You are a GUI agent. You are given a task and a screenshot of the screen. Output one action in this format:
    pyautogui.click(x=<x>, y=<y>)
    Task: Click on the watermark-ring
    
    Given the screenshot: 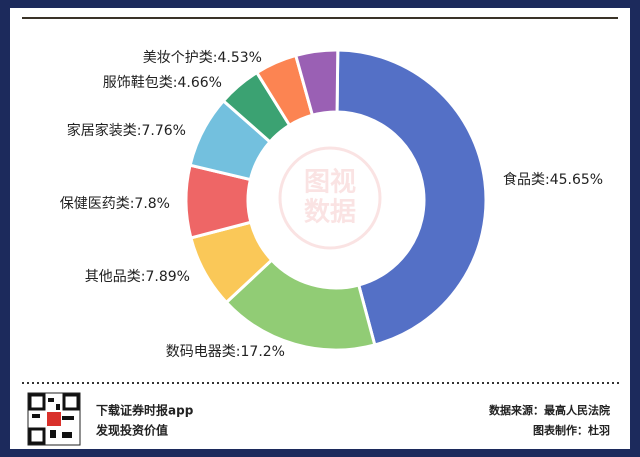 What is the action you would take?
    pyautogui.click(x=330, y=198)
    